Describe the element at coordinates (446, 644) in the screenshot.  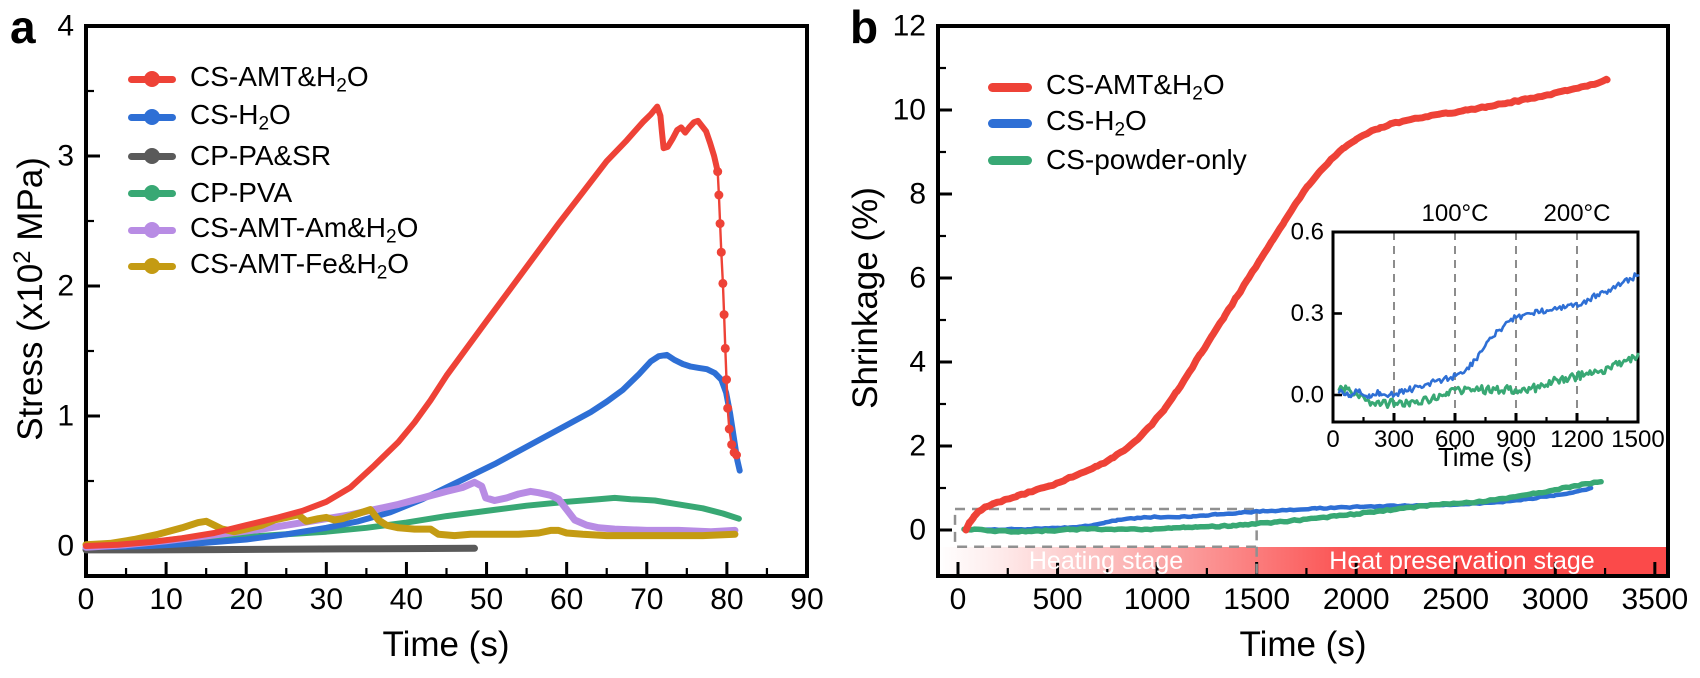
I see `x-axis-title-a: Time (s)` at that location.